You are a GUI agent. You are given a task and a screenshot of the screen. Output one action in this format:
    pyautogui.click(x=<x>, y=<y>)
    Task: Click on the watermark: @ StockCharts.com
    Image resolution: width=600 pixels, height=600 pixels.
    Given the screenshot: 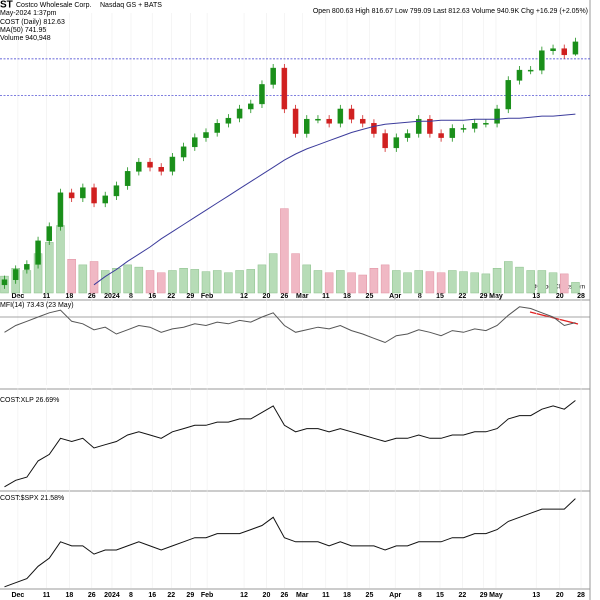 What is the action you would take?
    pyautogui.click(x=558, y=288)
    